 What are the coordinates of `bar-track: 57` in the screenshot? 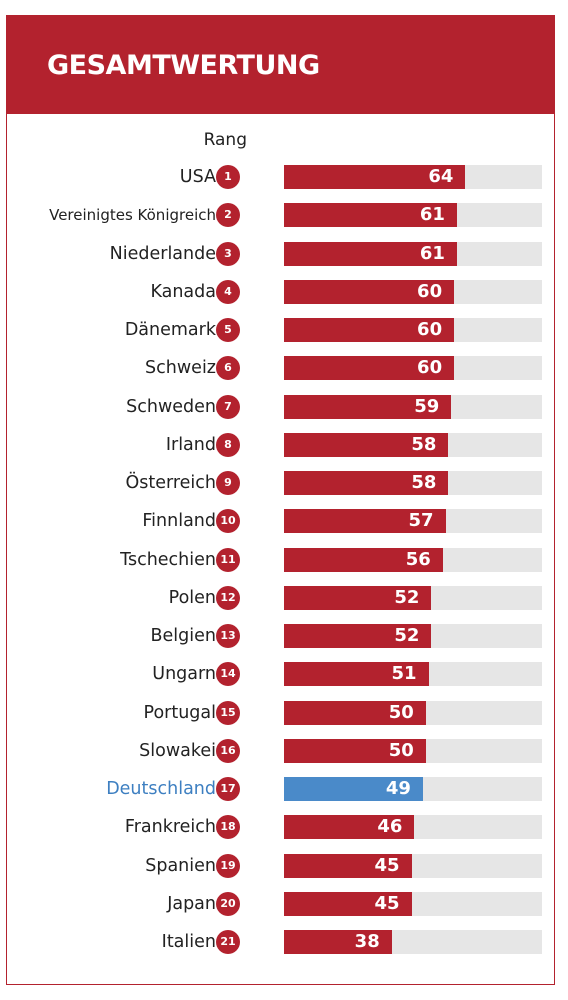 It's located at (413, 521).